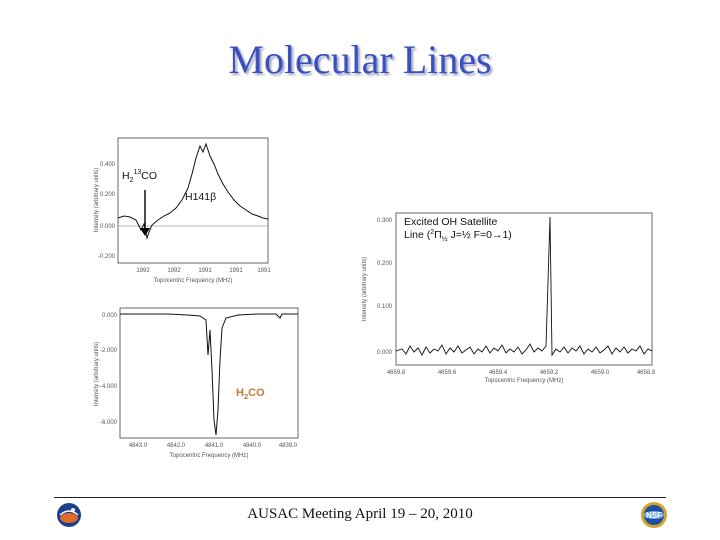 The height and width of the screenshot is (540, 720). Describe the element at coordinates (288, 446) in the screenshot. I see `x-tick: 4839.0` at that location.